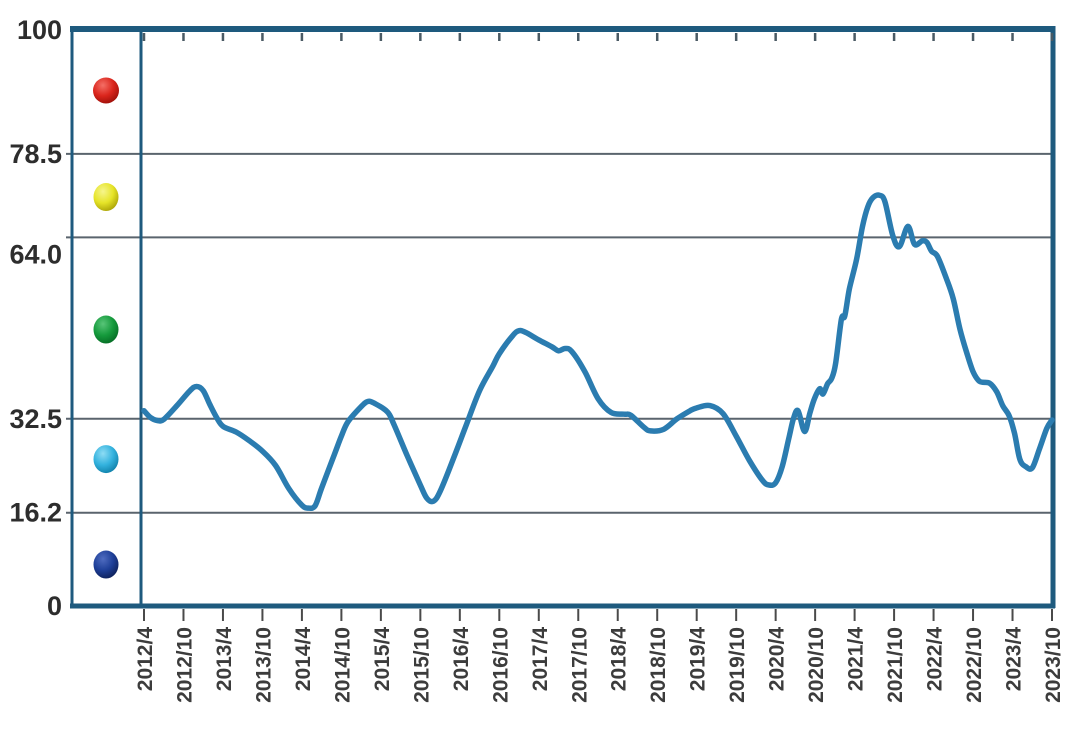 The image size is (1080, 738). What do you see at coordinates (698, 659) in the screenshot?
I see `x-tick-label: 2019/4` at bounding box center [698, 659].